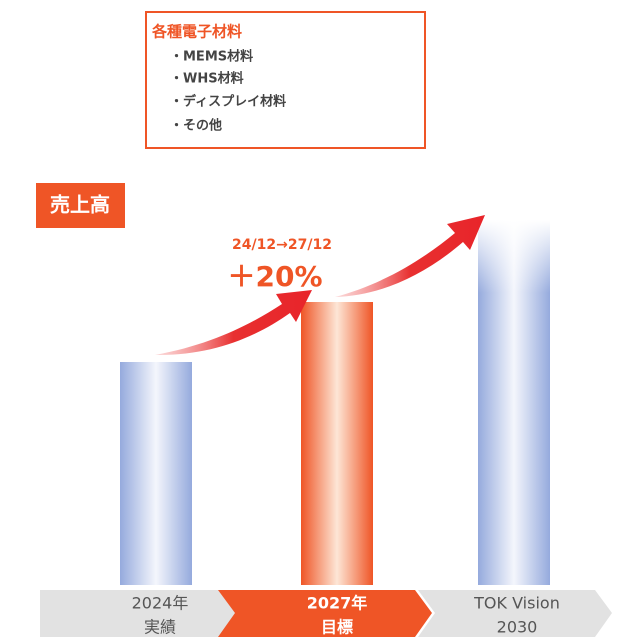 This screenshot has height=641, width=617. What do you see at coordinates (160, 627) in the screenshot?
I see `step-caption: 実績` at bounding box center [160, 627].